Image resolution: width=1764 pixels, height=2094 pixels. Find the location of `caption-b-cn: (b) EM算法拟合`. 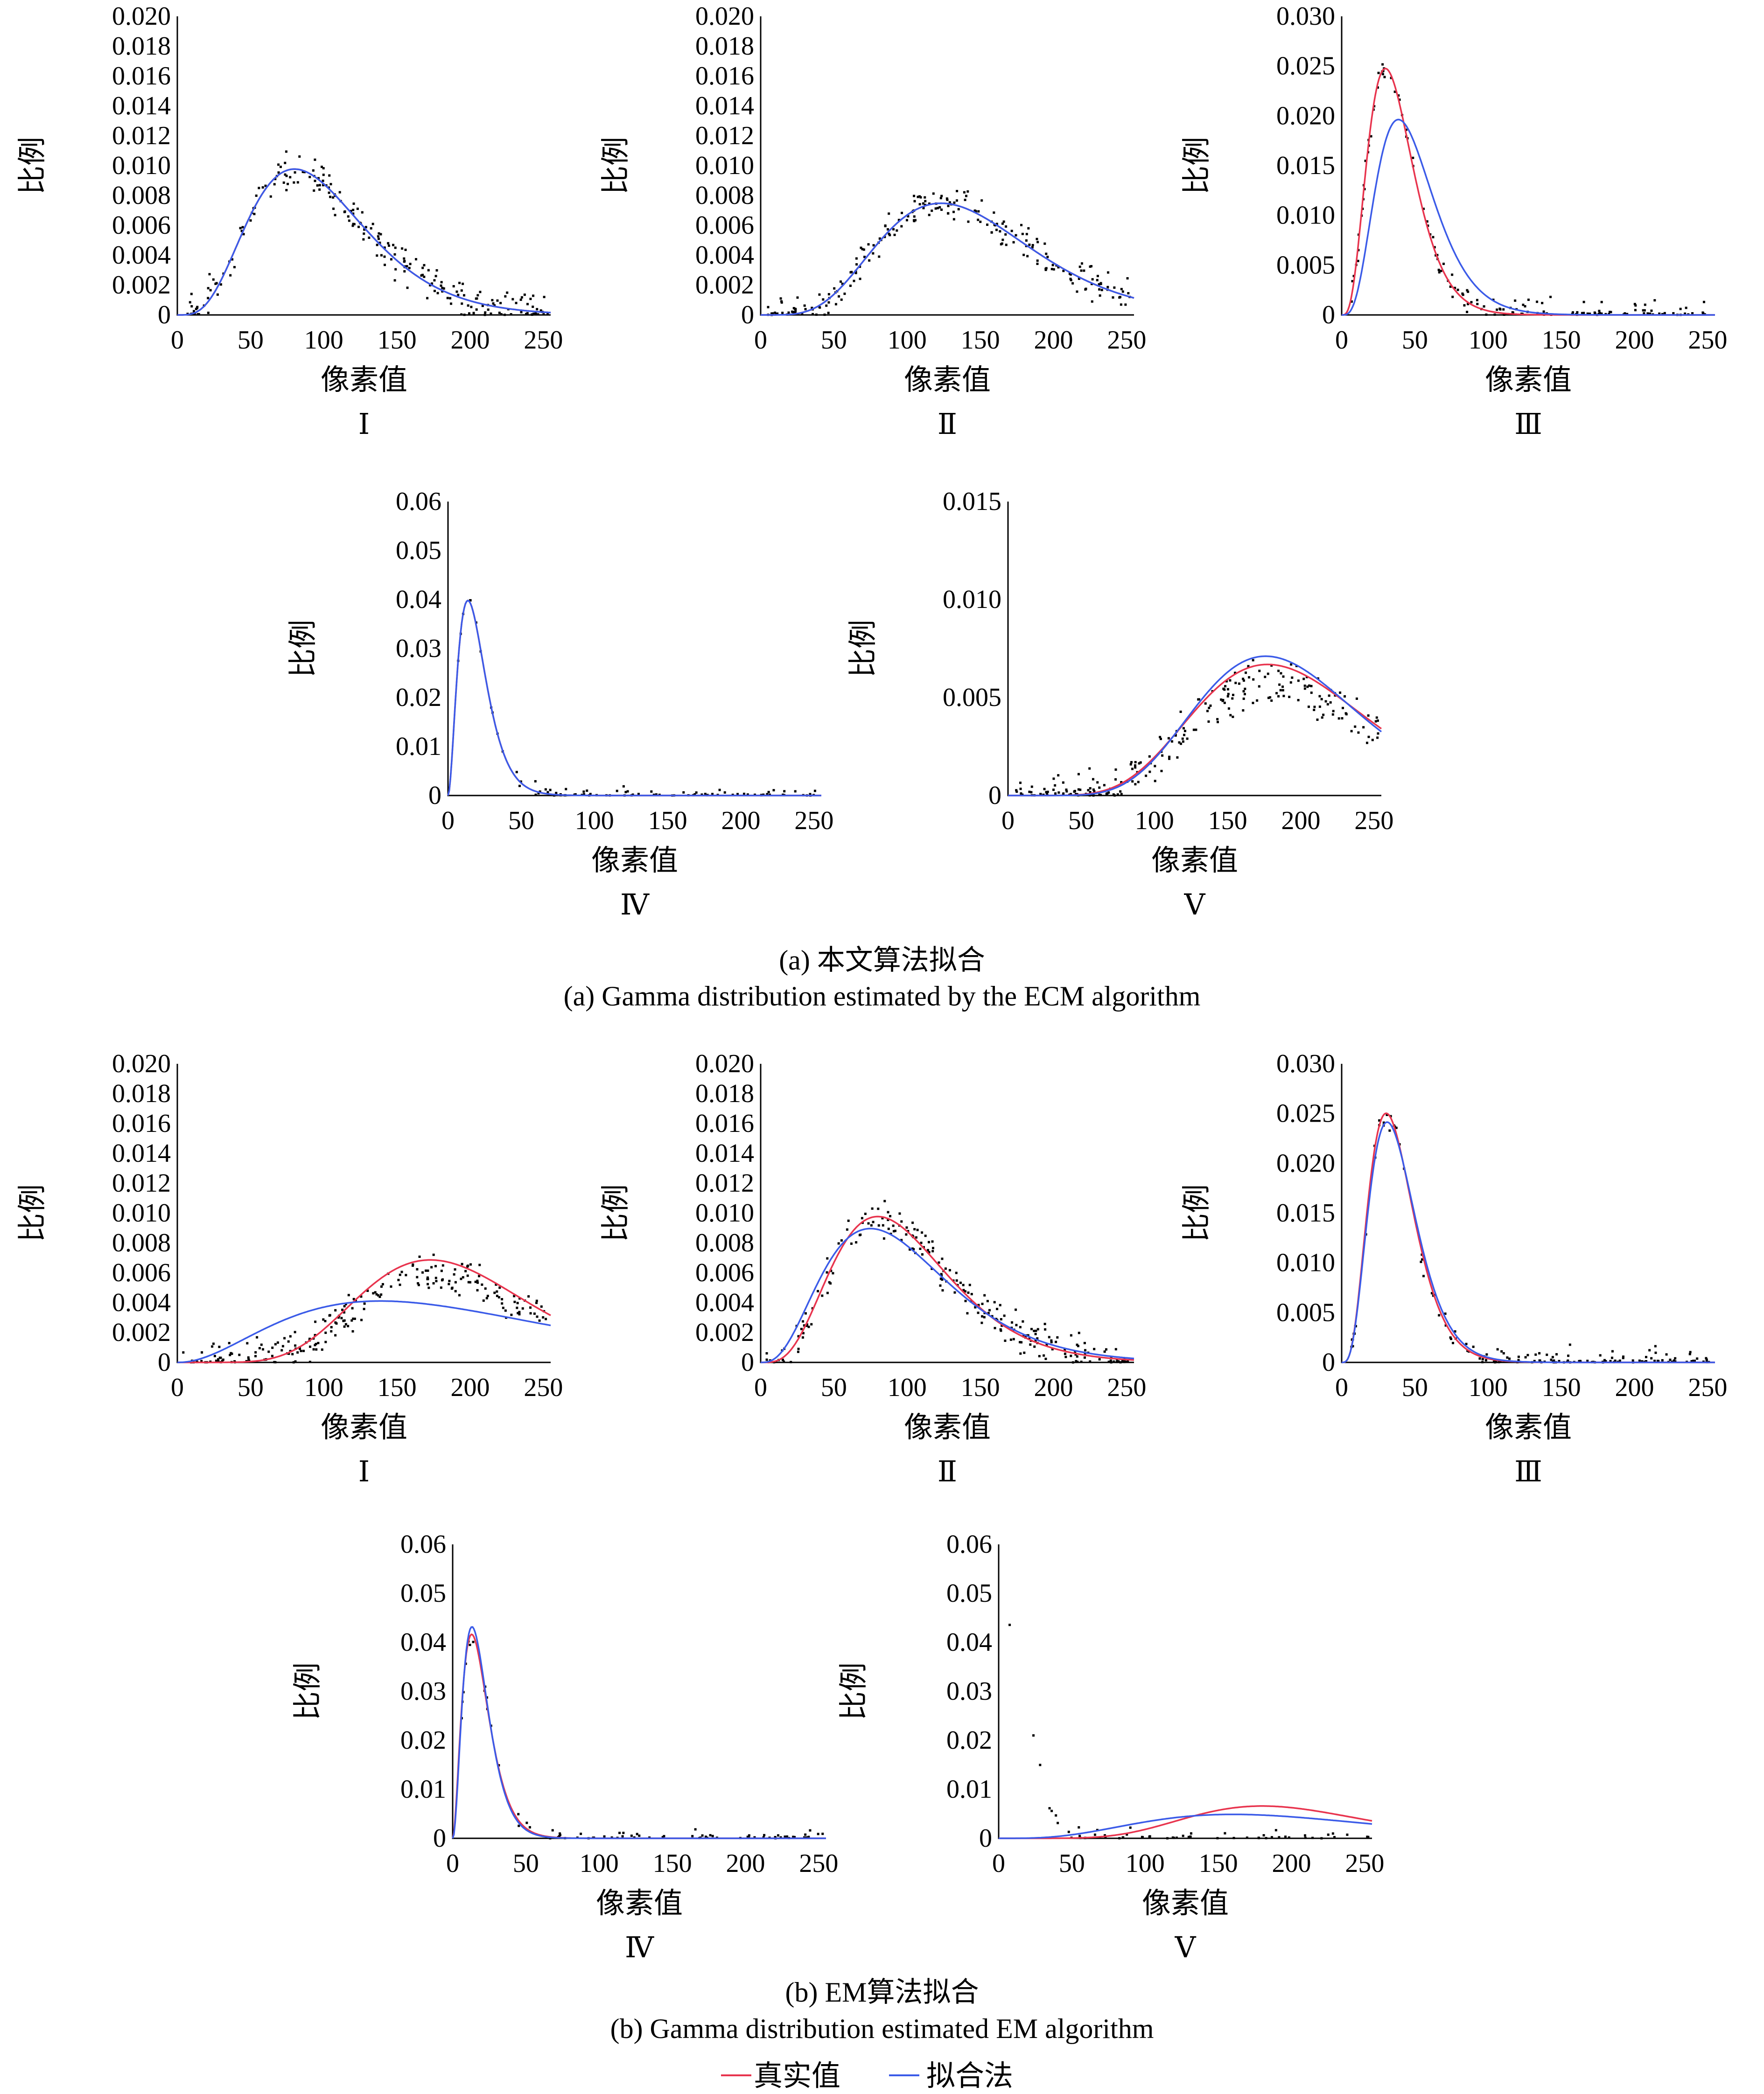

caption-b-cn: (b) EM算法拟合 is located at coordinates (882, 1992).